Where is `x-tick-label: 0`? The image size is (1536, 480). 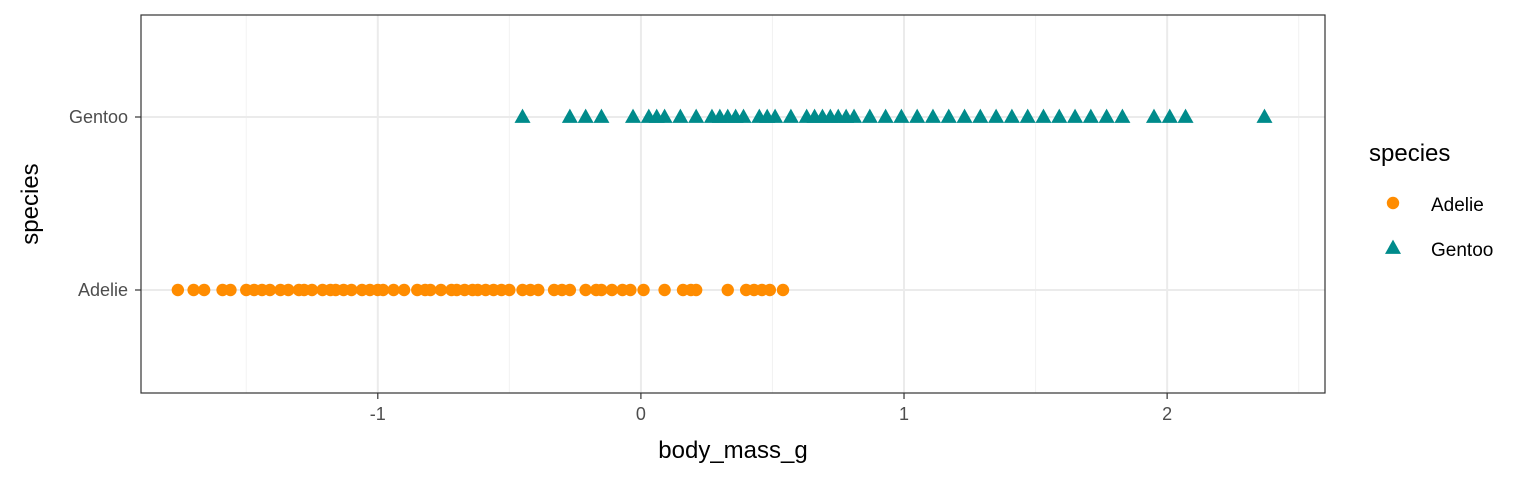 x-tick-label: 0 is located at coordinates (641, 414).